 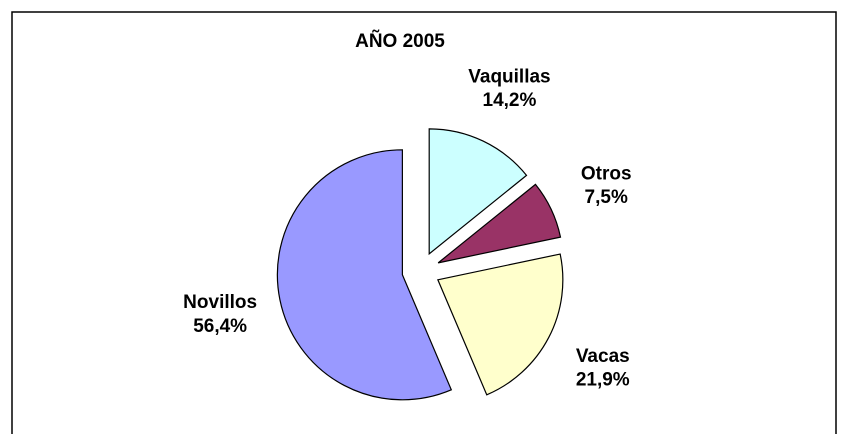 What do you see at coordinates (509, 76) in the screenshot?
I see `slice-name: Vaquillas` at bounding box center [509, 76].